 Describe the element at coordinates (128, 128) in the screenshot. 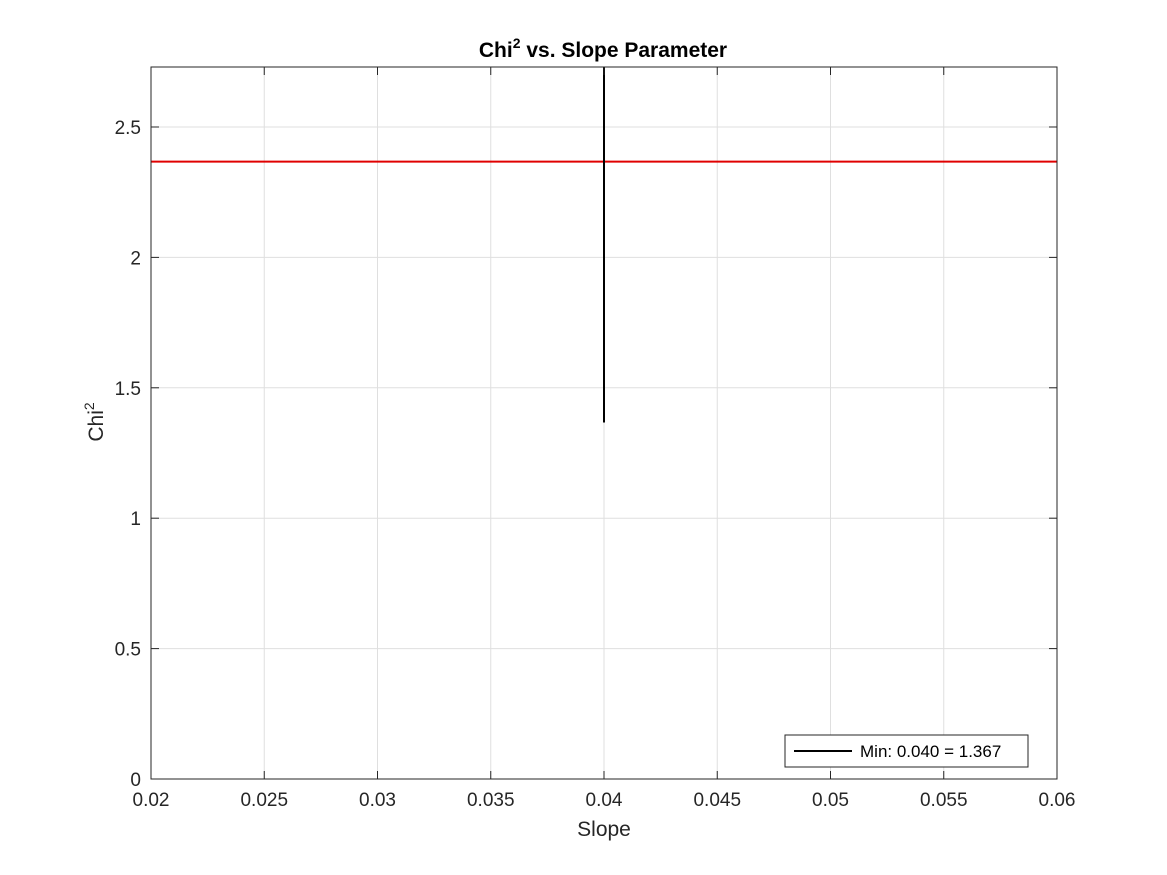

I see `y-tick-label: 2.5` at that location.